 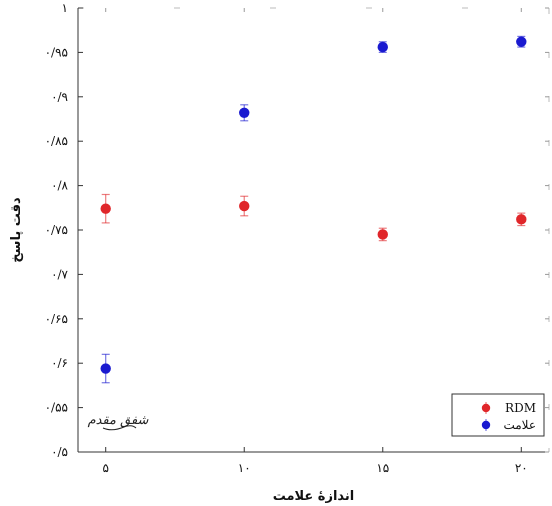 What do you see at coordinates (56, 52) in the screenshot?
I see `y-tick-label: ۰/۹۵` at bounding box center [56, 52].